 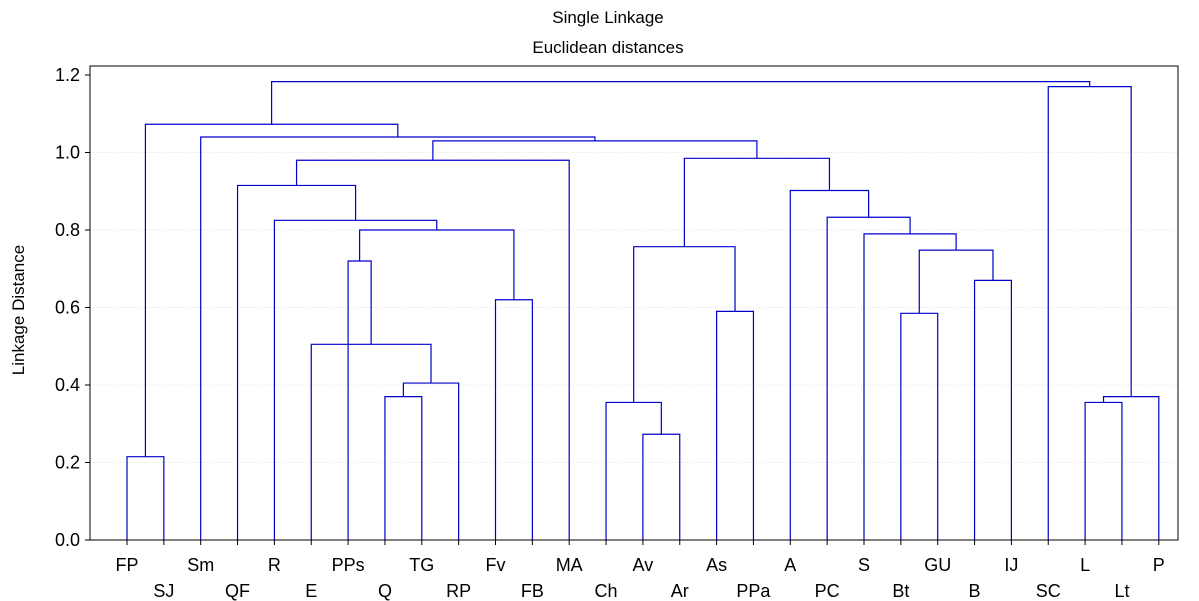 What do you see at coordinates (421, 565) in the screenshot?
I see `leaf-label: TG` at bounding box center [421, 565].